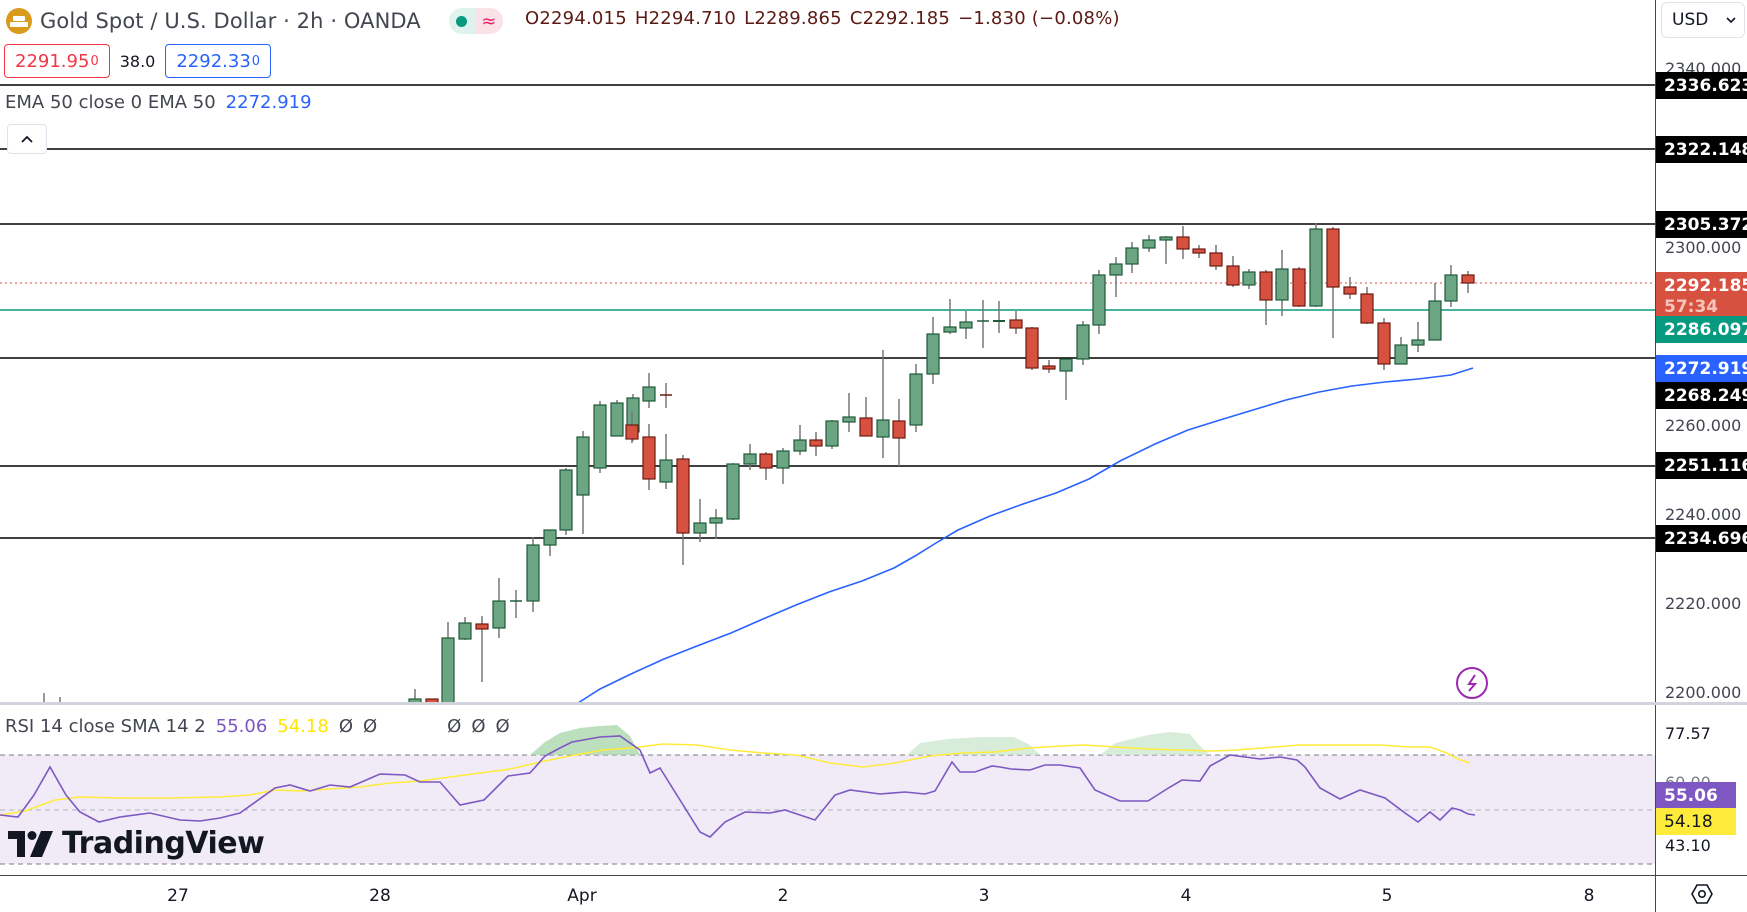  Describe the element at coordinates (900, 18) in the screenshot. I see `close-value: C2292.185` at that location.